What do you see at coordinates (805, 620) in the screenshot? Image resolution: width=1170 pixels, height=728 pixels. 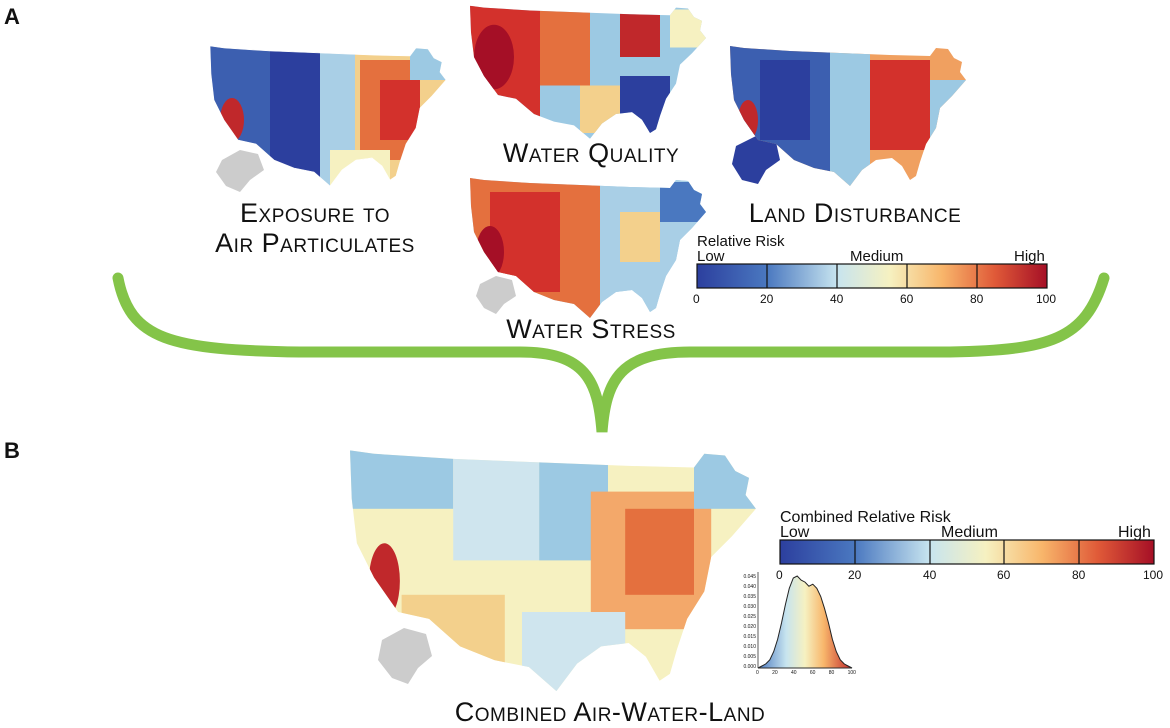 I see `histogram` at bounding box center [805, 620].